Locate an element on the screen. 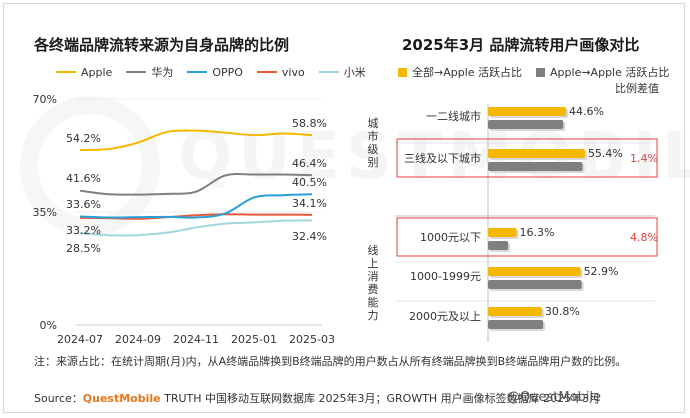  right-chart-title: 2025年3月 品牌流转用户画像对比 is located at coordinates (521, 45).